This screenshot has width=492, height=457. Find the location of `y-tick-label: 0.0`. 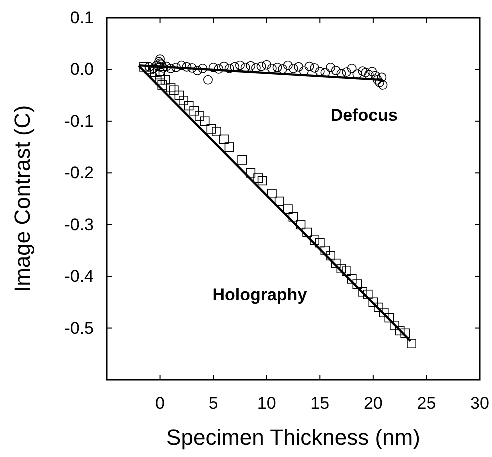

y-tick-label: 0.0 is located at coordinates (82, 70).